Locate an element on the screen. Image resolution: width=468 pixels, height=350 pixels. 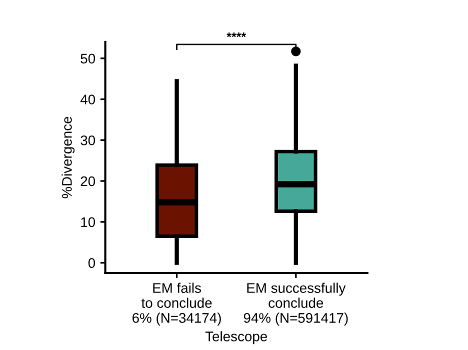
y-tick-label: 0 is located at coordinates (92, 263).